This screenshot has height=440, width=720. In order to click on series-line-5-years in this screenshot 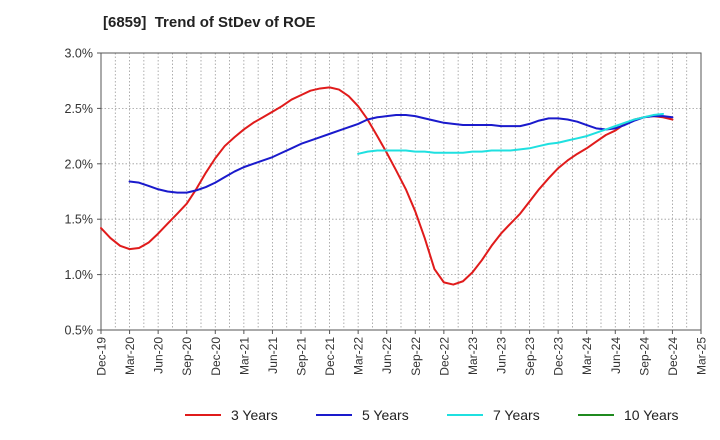, I will do `click(401, 154)`.